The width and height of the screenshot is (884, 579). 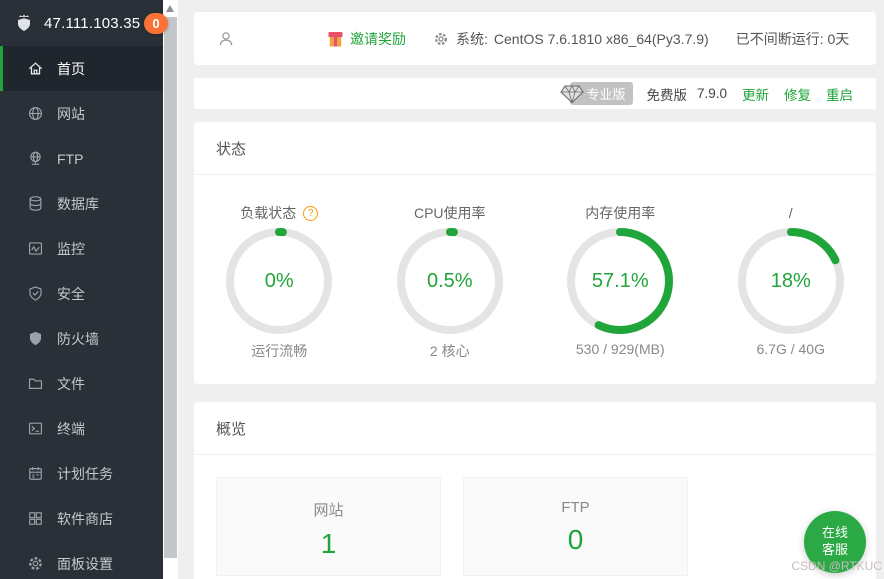 I want to click on gauge-sub-label: 6.7G / 40G, so click(x=790, y=349).